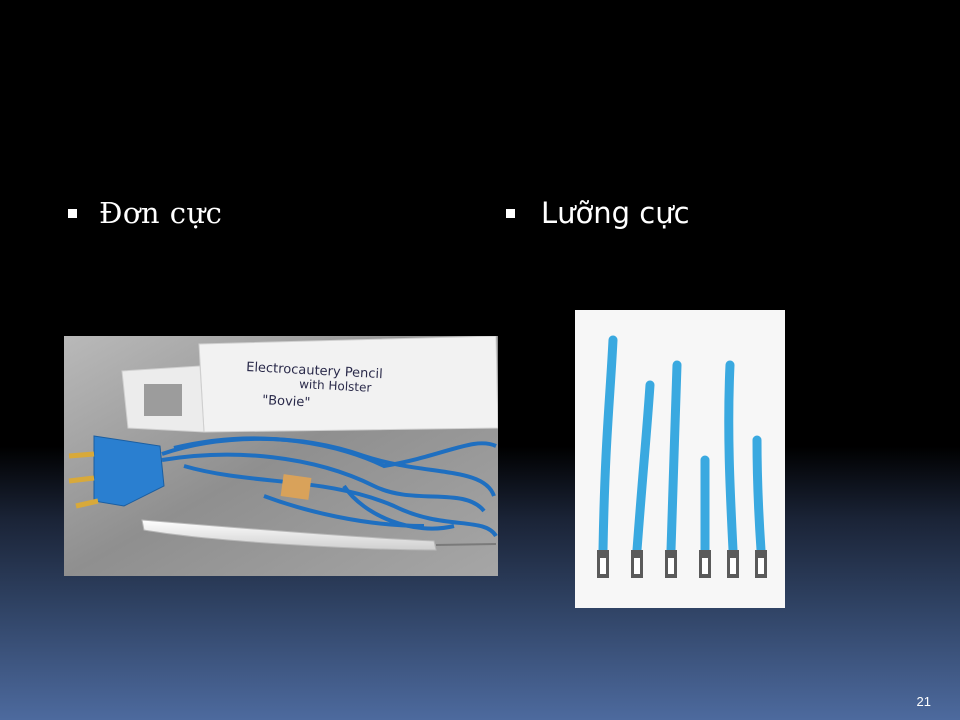 The height and width of the screenshot is (720, 960). I want to click on bullet-luong-cuc: Lưỡng cực, so click(598, 213).